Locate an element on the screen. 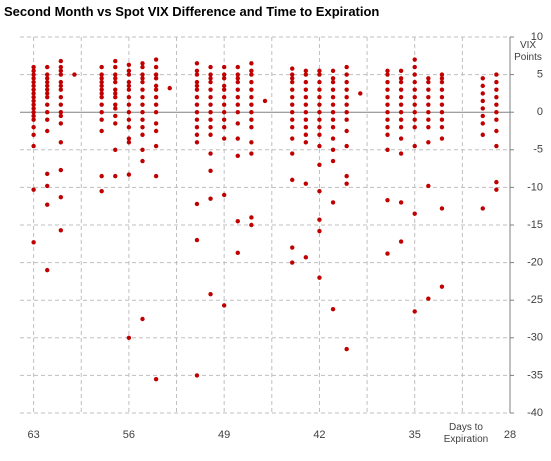 This screenshot has width=551, height=461. y-tick-label: 5 is located at coordinates (540, 75).